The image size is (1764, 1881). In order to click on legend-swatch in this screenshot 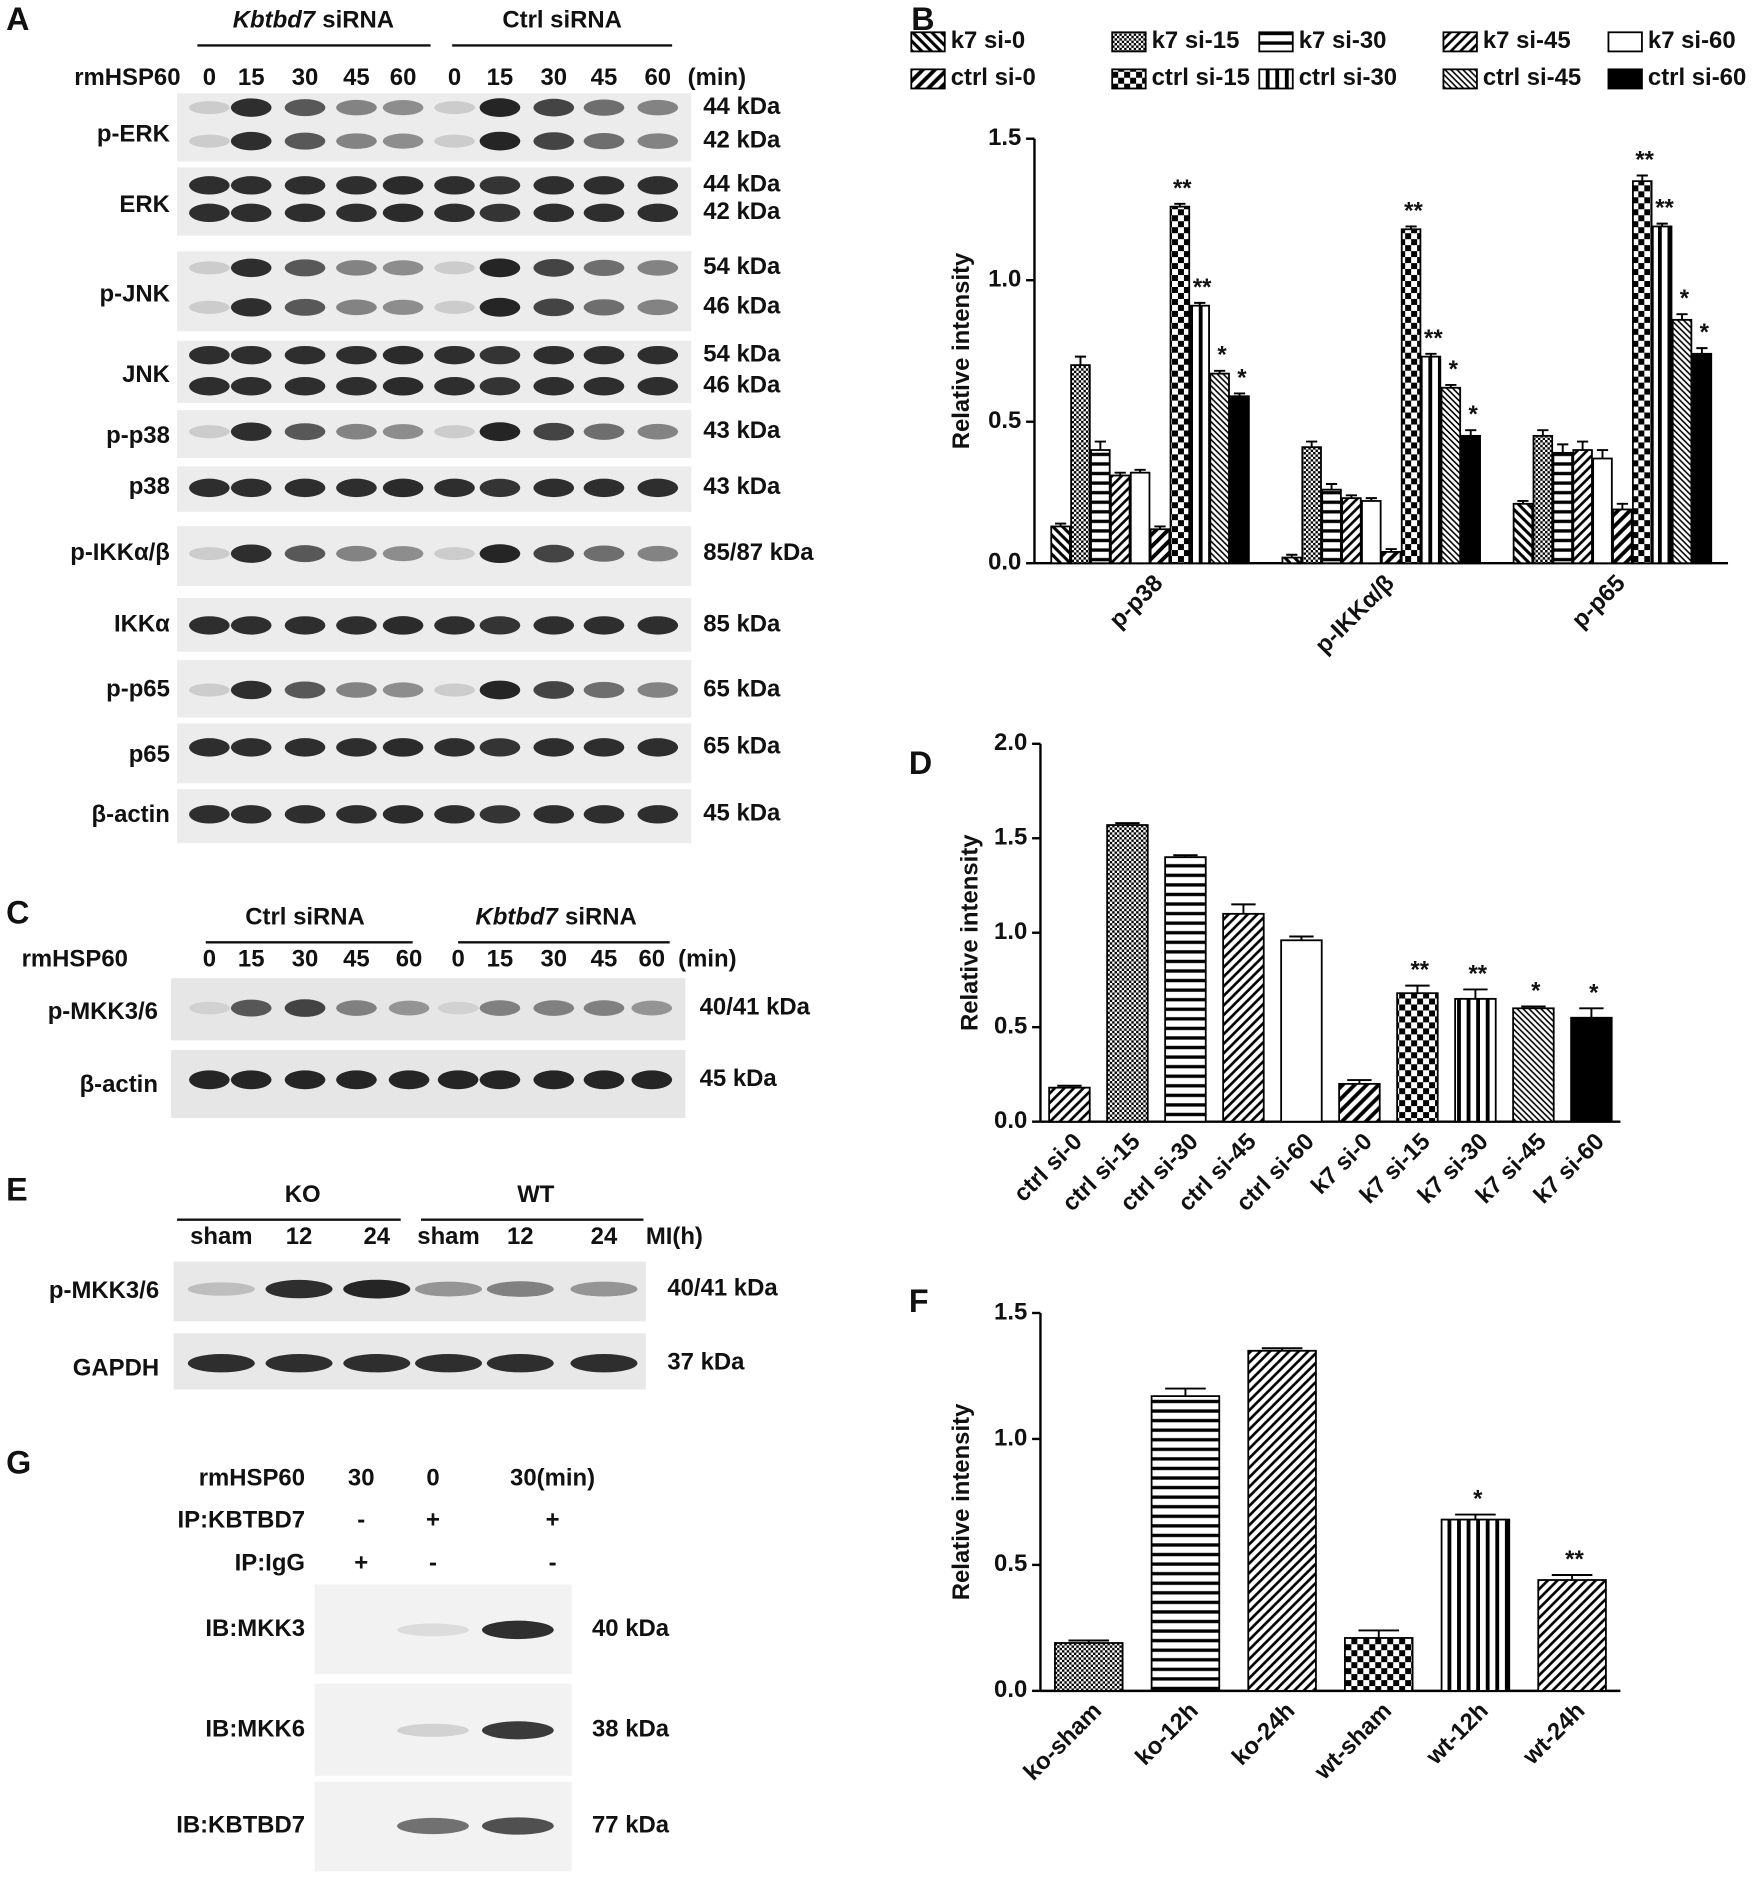, I will do `click(1625, 79)`.